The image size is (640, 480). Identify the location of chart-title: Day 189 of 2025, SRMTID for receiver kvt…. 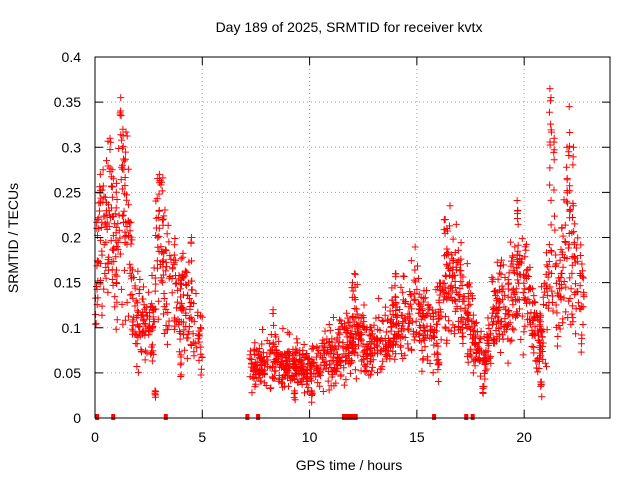
(349, 27).